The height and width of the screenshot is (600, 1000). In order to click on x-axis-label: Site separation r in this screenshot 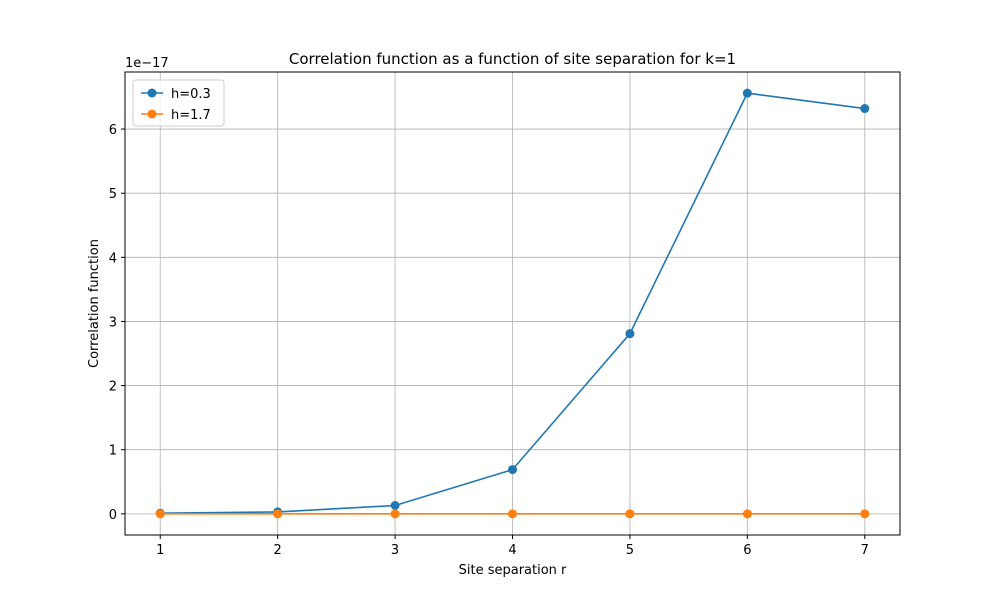, I will do `click(513, 570)`.